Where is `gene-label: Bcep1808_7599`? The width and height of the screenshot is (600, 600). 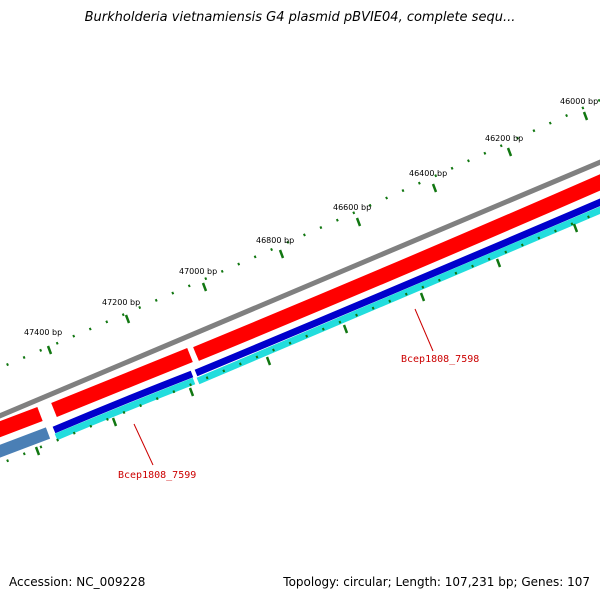
gene-label: Bcep1808_7599 is located at coordinates (157, 475).